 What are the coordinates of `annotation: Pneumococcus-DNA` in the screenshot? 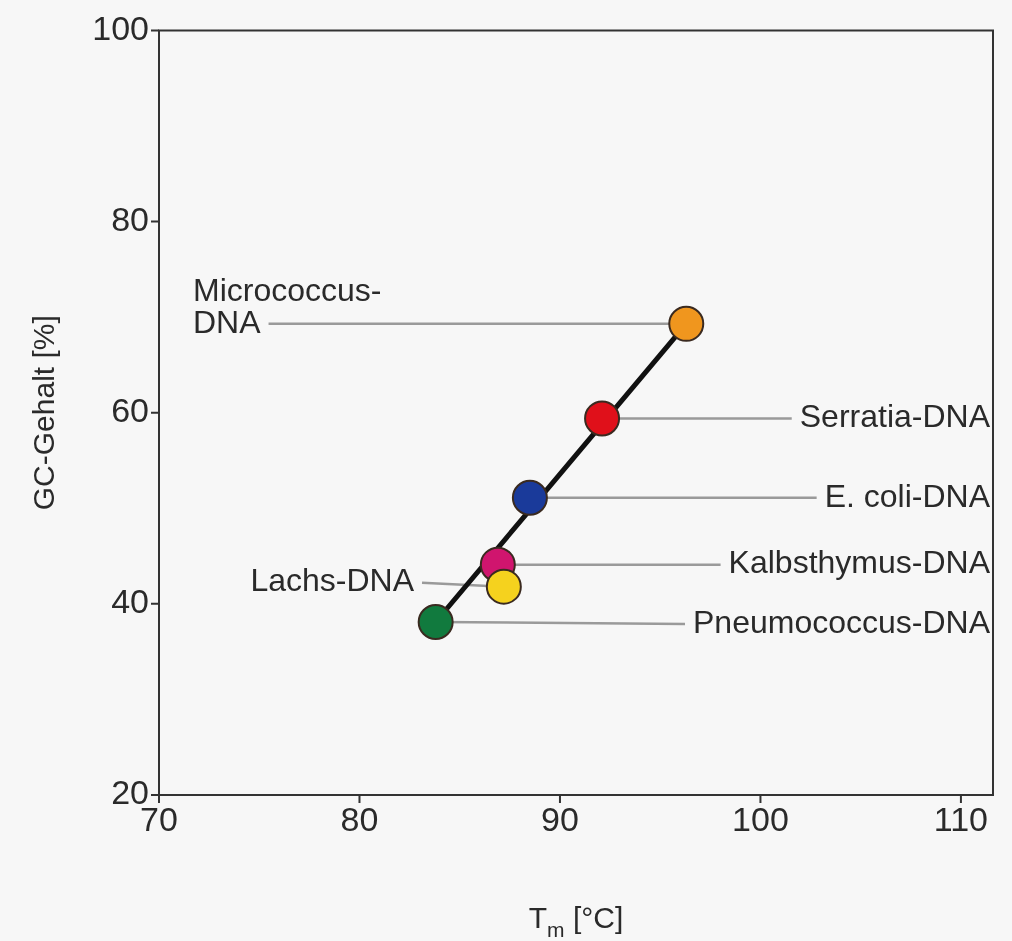 It's located at (842, 621).